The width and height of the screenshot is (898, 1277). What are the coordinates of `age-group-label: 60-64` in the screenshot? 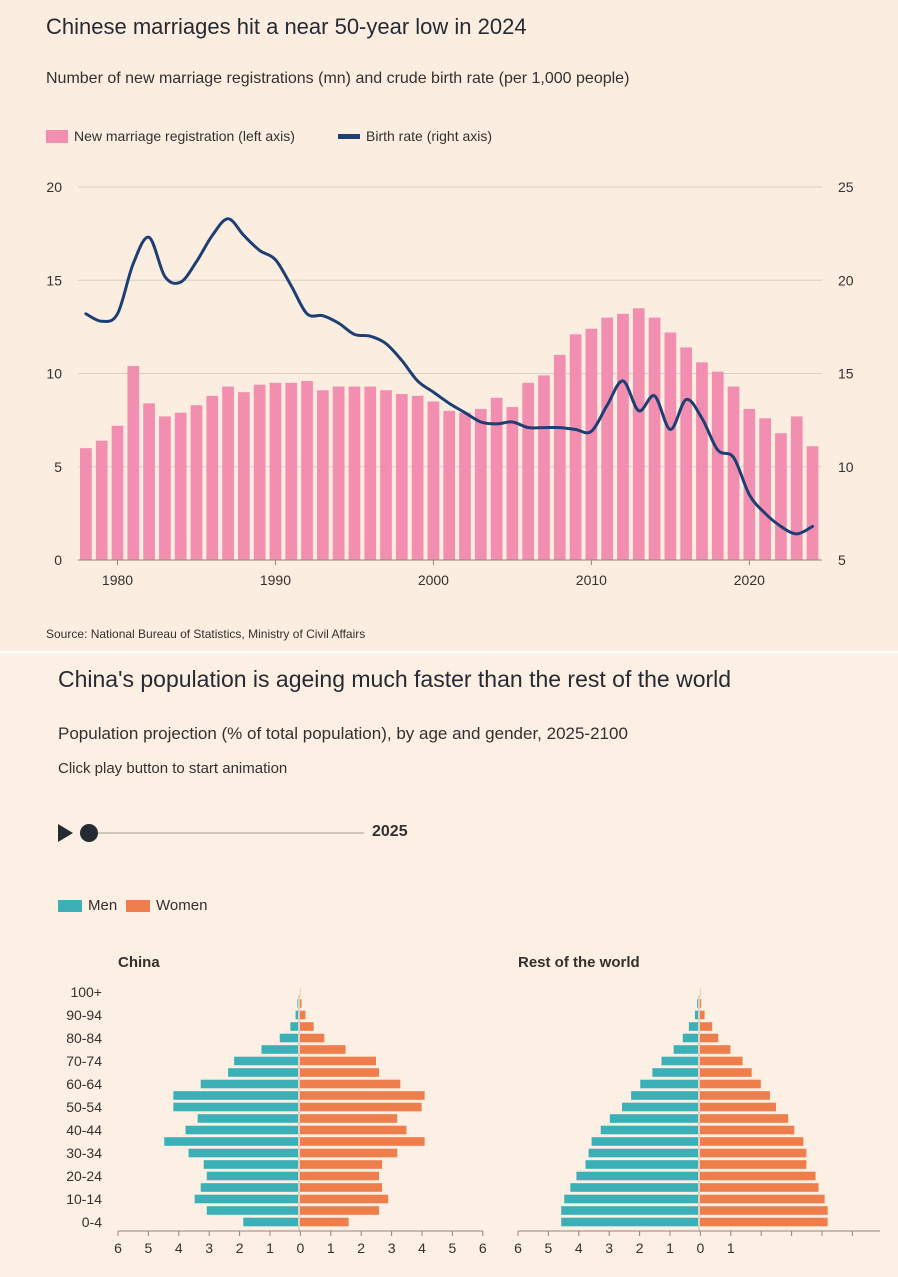 It's located at (84, 1084).